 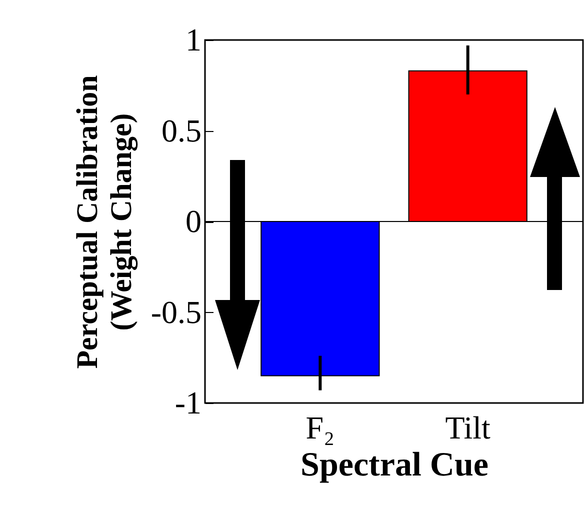 What do you see at coordinates (176, 312) in the screenshot?
I see `y-tick-label: -0.5` at bounding box center [176, 312].